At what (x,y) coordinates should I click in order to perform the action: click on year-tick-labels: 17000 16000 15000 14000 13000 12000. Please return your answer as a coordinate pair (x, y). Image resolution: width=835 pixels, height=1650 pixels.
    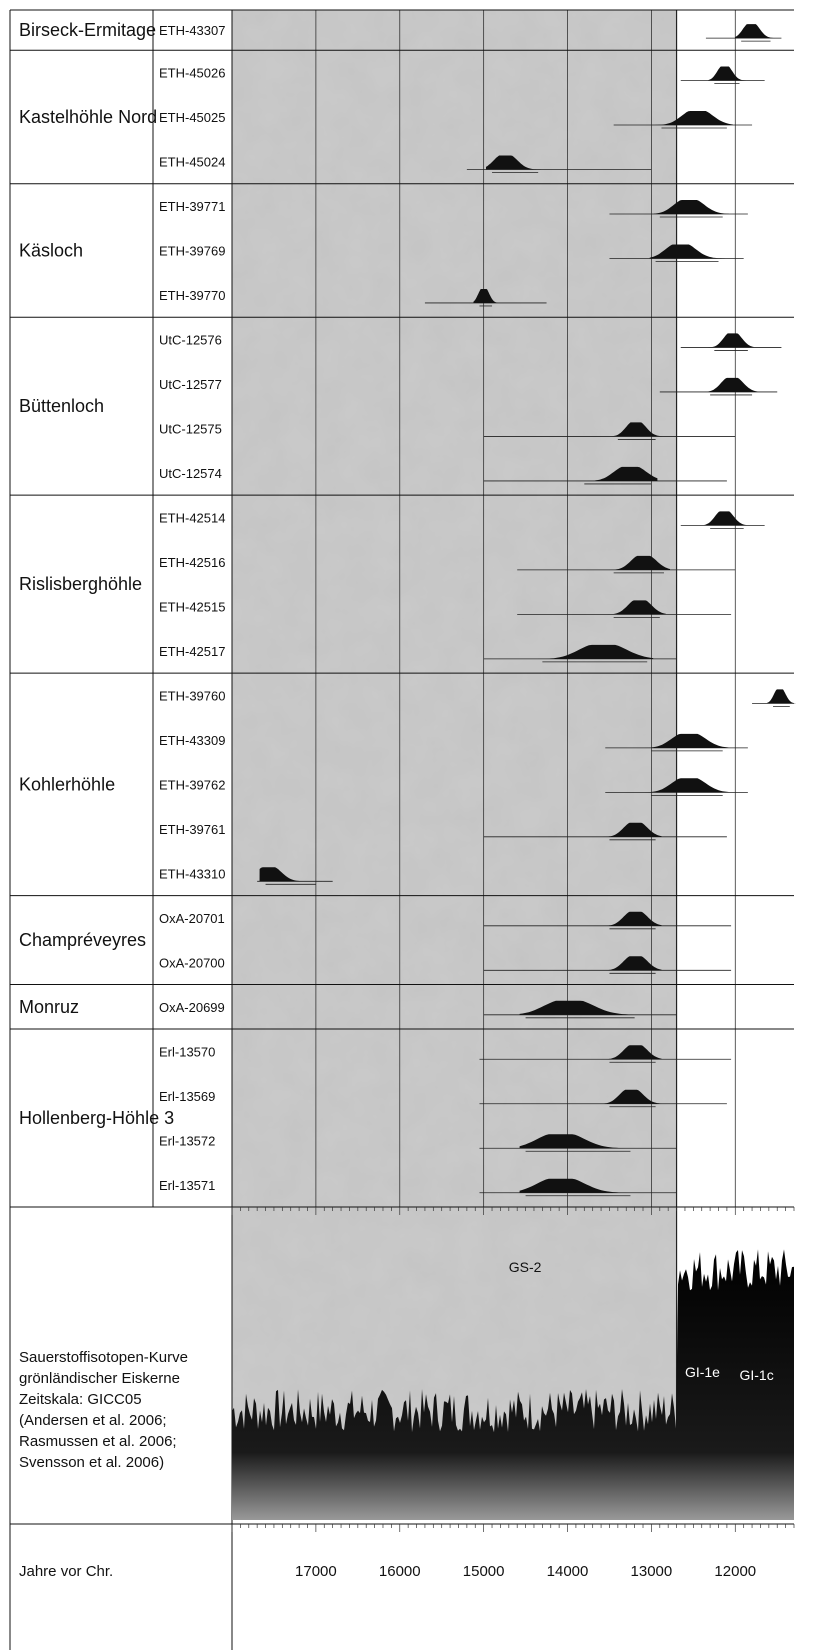
    Looking at the image, I should click on (525, 1571).